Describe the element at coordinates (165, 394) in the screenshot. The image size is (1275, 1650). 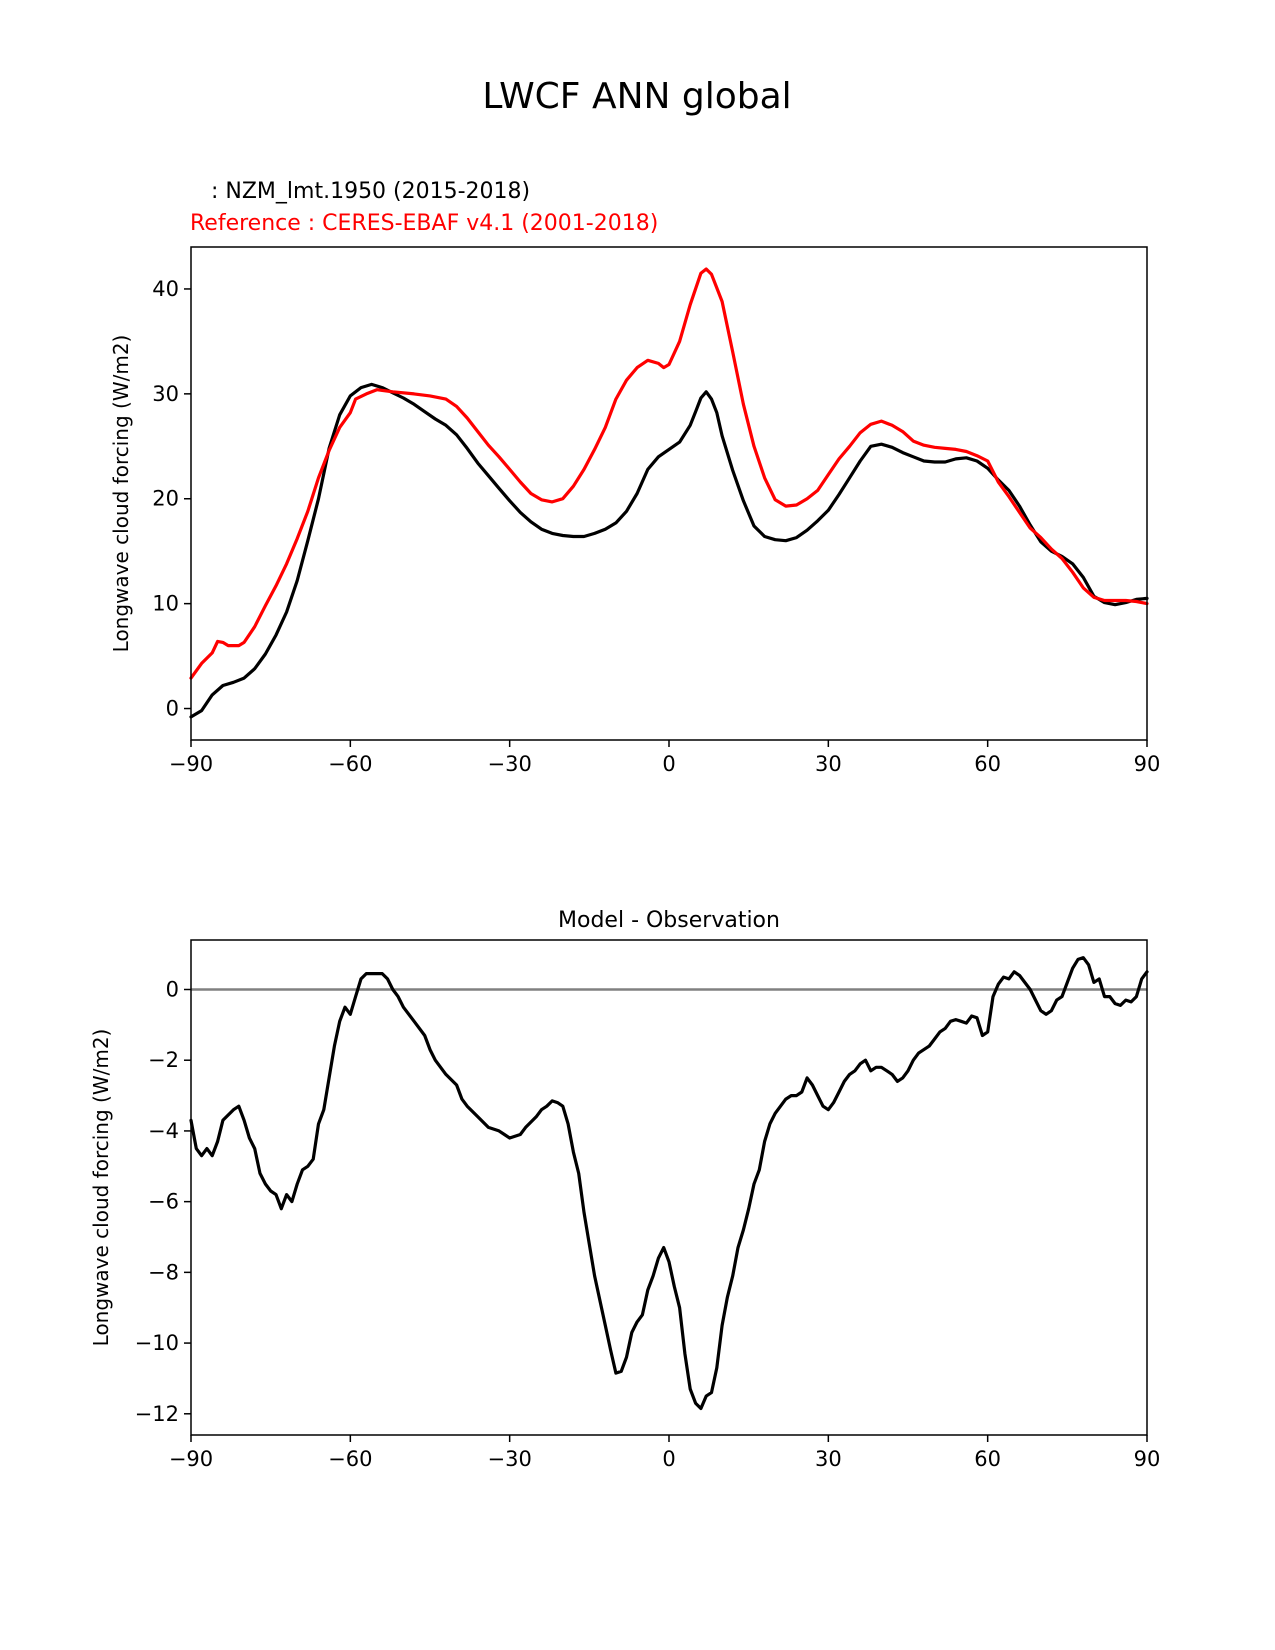
I see `y-tick-label: 30` at that location.